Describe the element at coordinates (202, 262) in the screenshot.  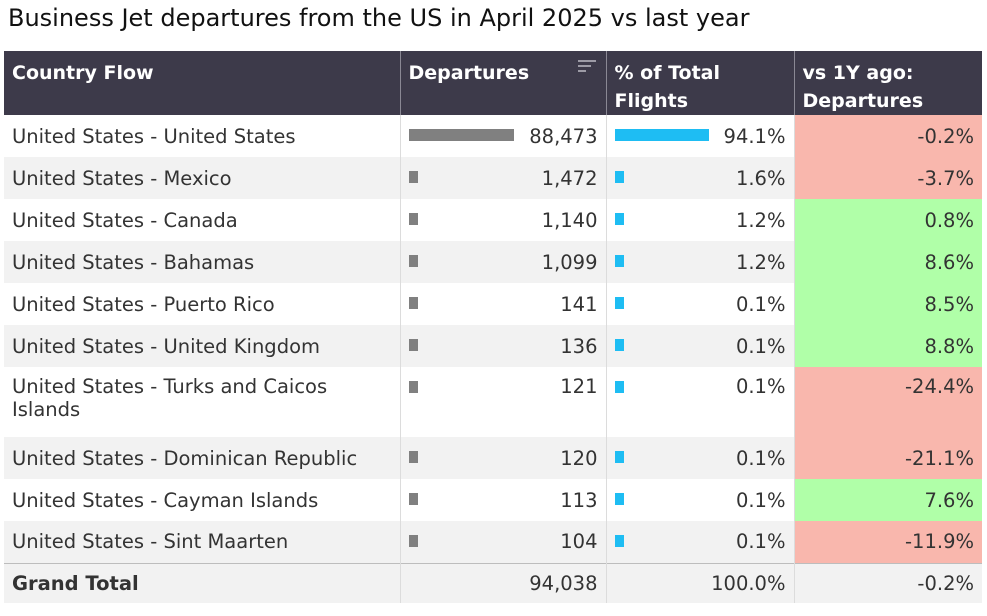
I see `country-flow-cell: United States - Bahamas` at that location.